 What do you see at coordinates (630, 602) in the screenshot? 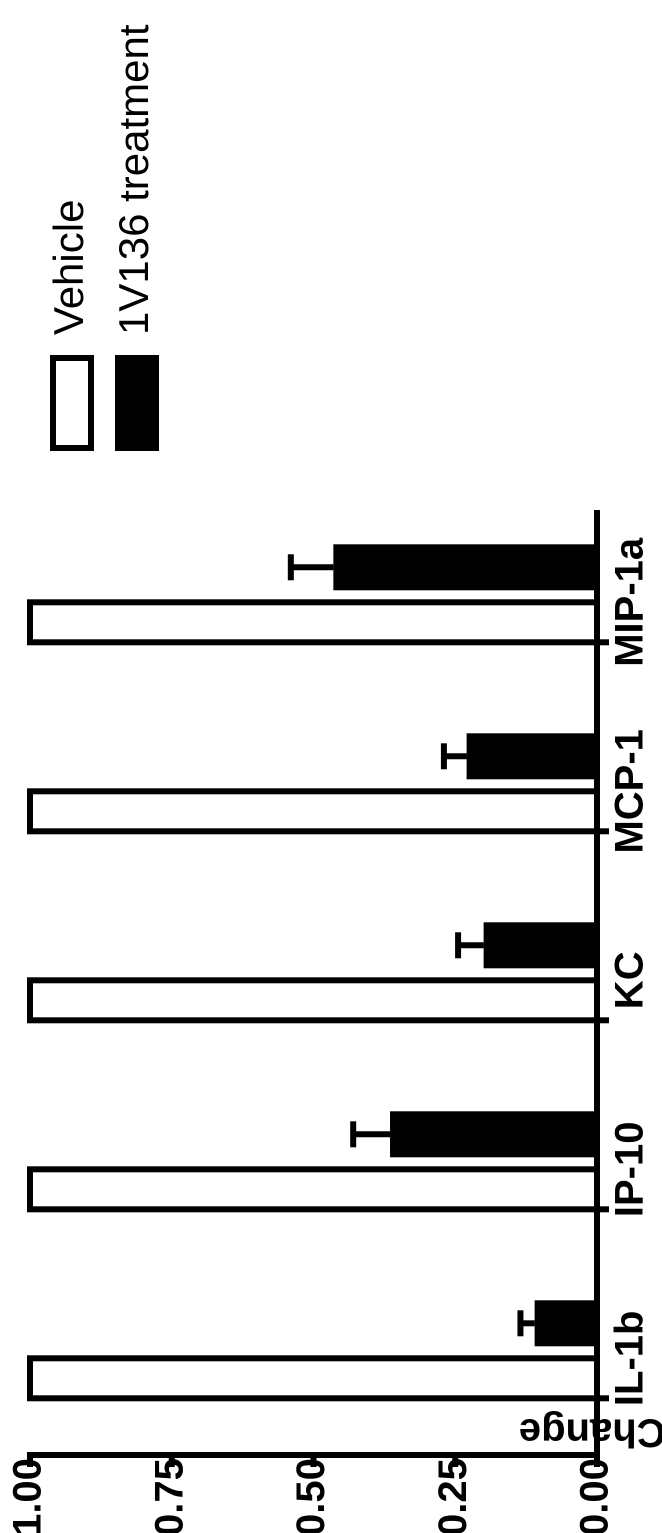
I see `x-tick-label: MIP-1a` at bounding box center [630, 602].